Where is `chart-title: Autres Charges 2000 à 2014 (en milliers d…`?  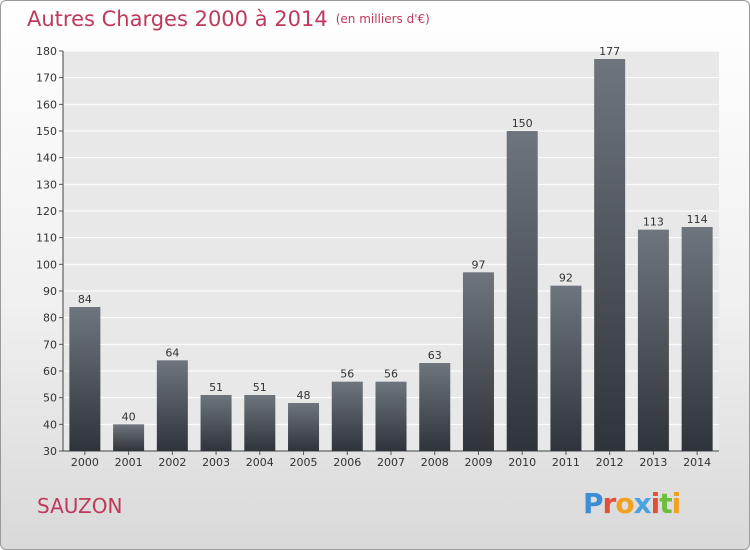
chart-title: Autres Charges 2000 à 2014 (en milliers d… is located at coordinates (228, 19).